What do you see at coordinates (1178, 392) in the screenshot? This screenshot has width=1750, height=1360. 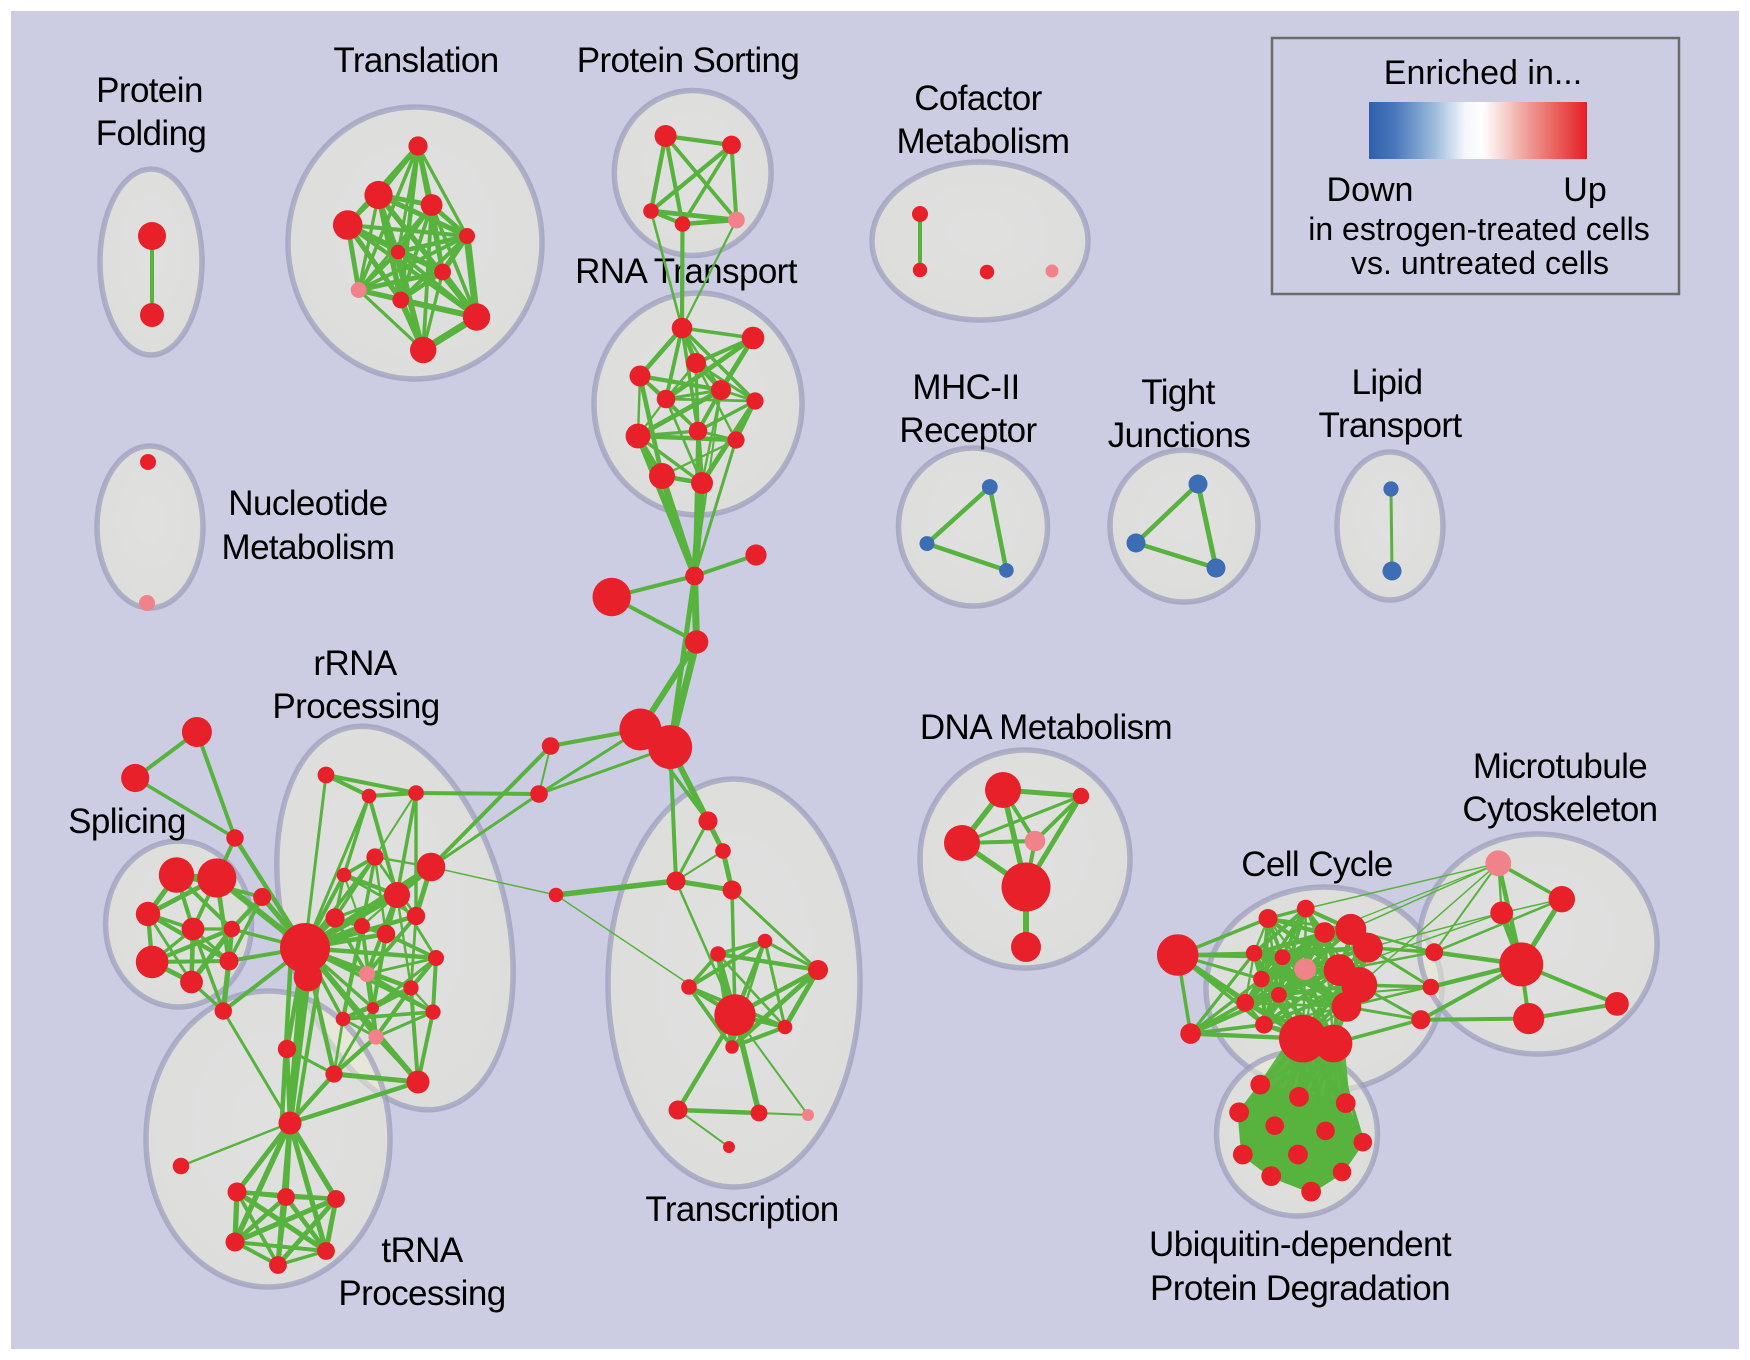 I see `svg-text: Tight` at bounding box center [1178, 392].